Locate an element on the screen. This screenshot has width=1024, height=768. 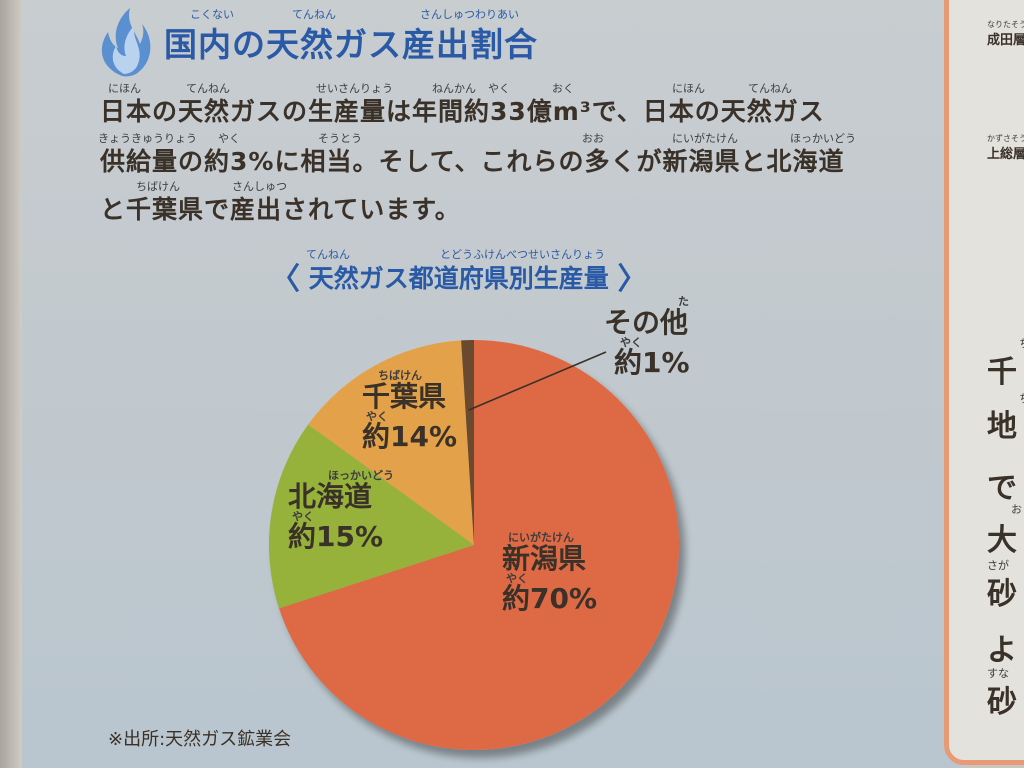
slice-ruby-hokkaido: ほっかいどう is located at coordinates (361, 475).